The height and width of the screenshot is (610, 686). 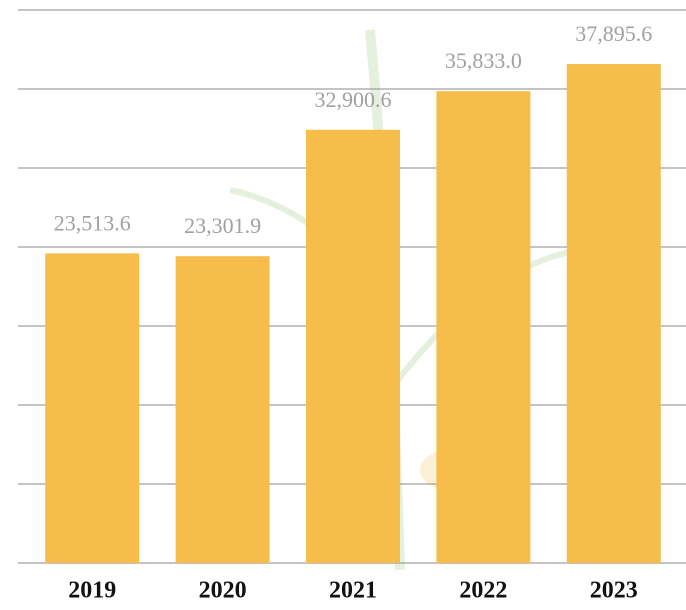 I want to click on value-label: 37,895.6, so click(x=613, y=33).